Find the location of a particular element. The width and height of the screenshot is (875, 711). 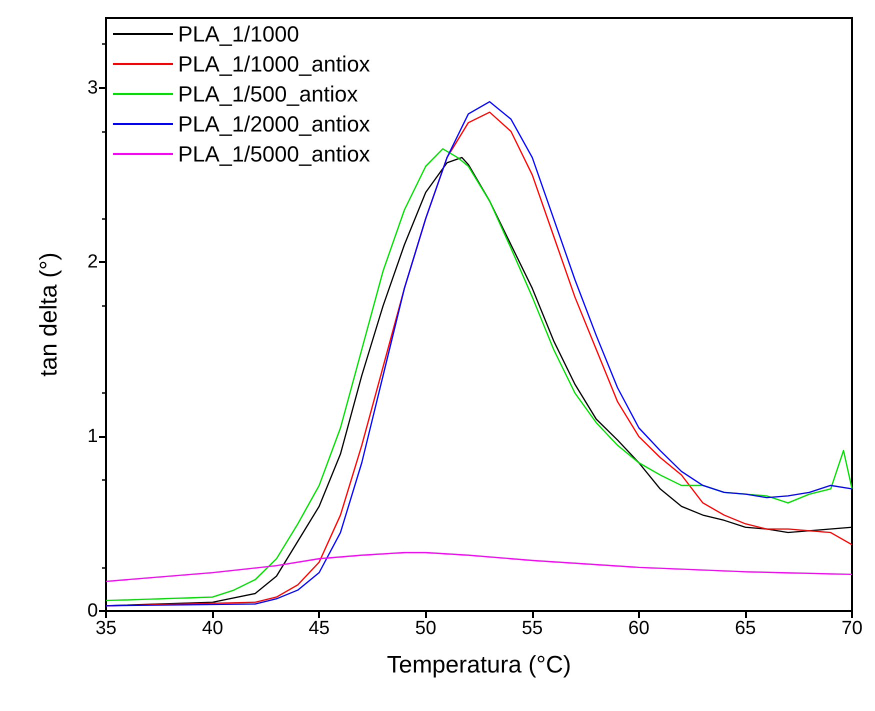

x-tick-label: 50 is located at coordinates (425, 628).